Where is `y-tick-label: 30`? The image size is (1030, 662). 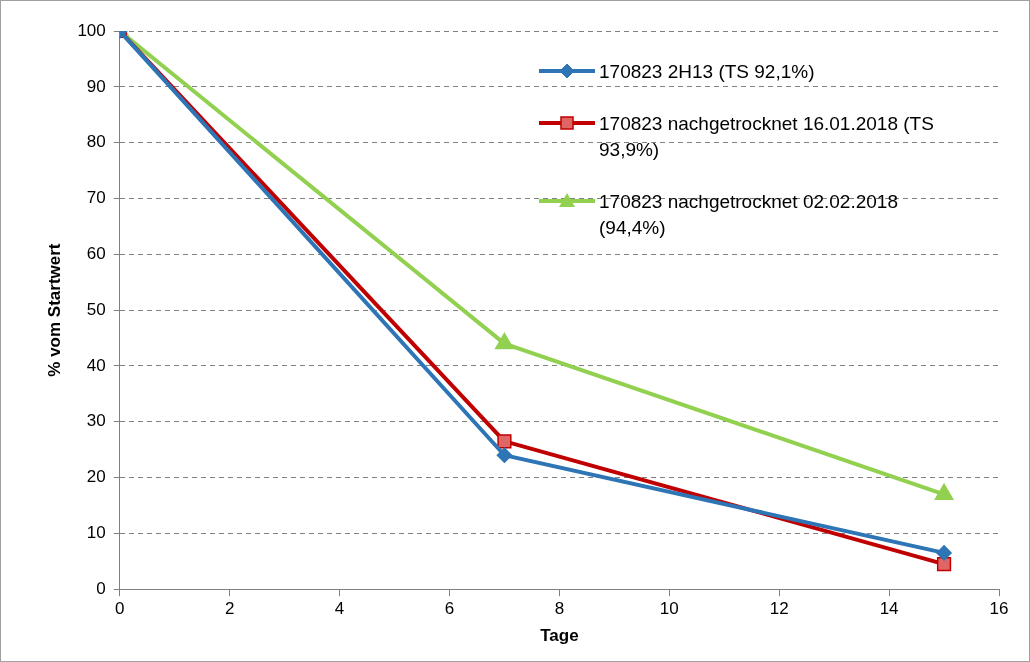 y-tick-label: 30 is located at coordinates (96, 421).